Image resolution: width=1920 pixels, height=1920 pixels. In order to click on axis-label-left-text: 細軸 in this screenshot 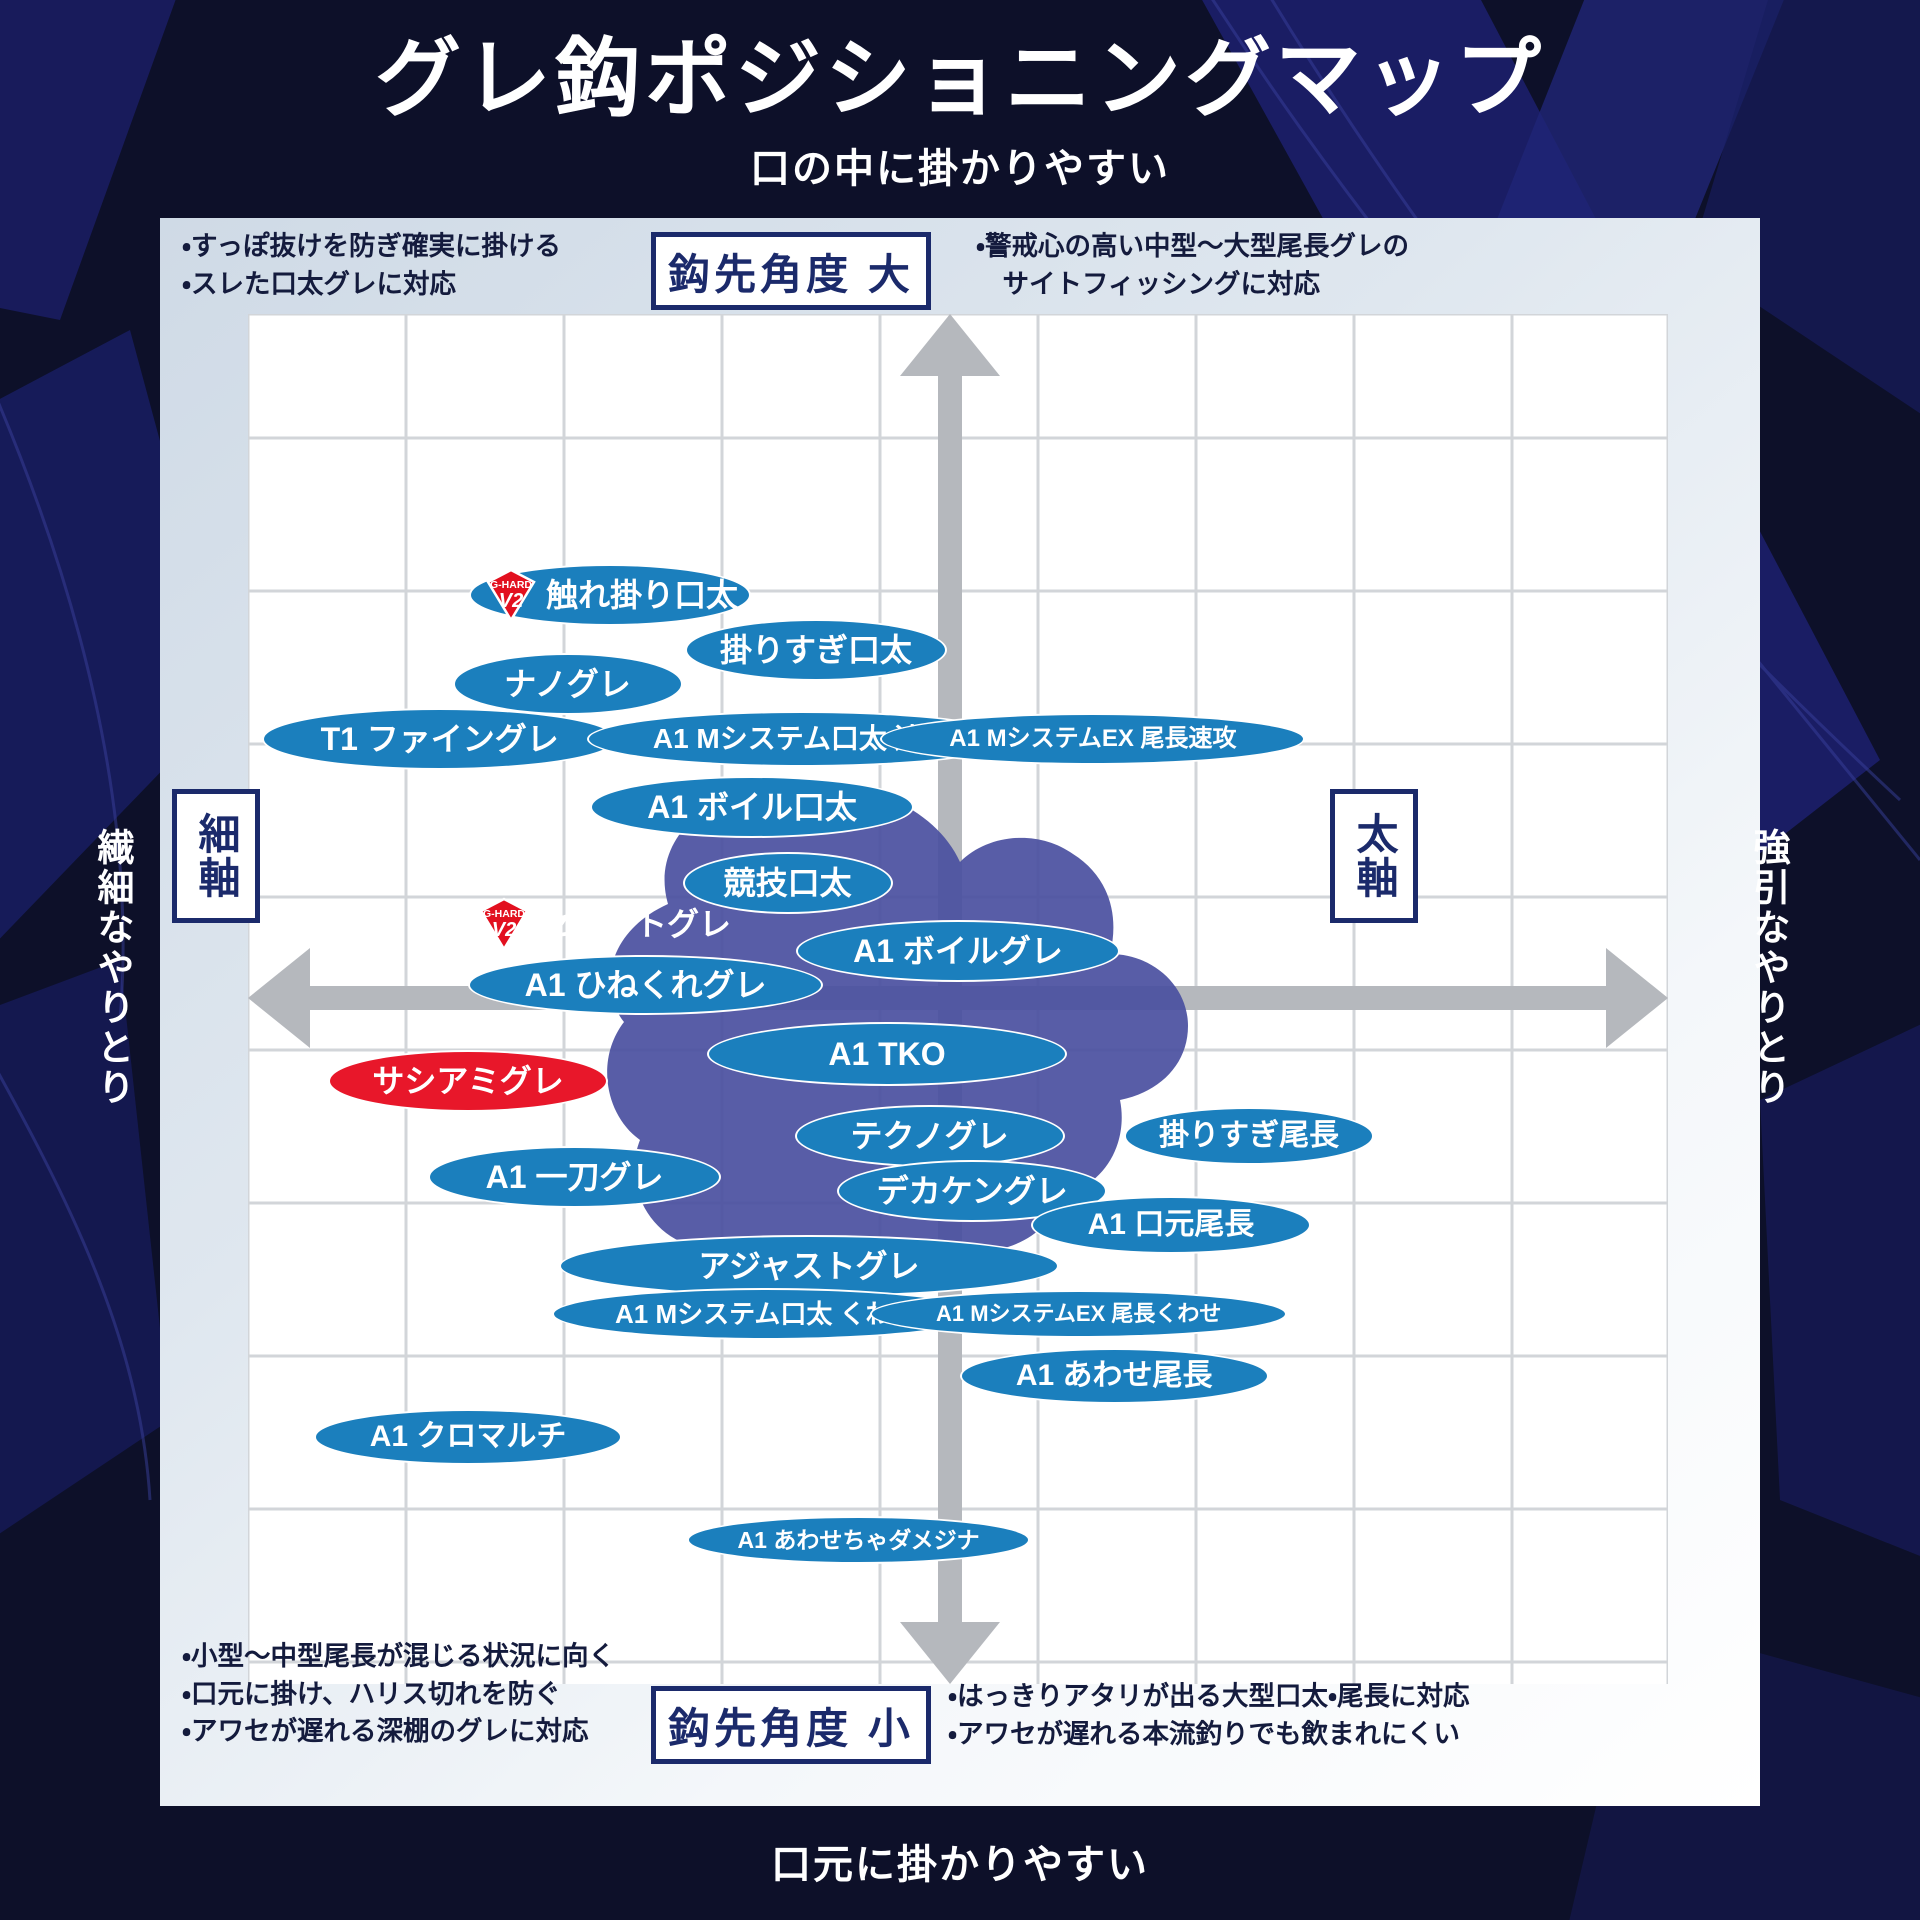, I will do `click(217, 856)`.